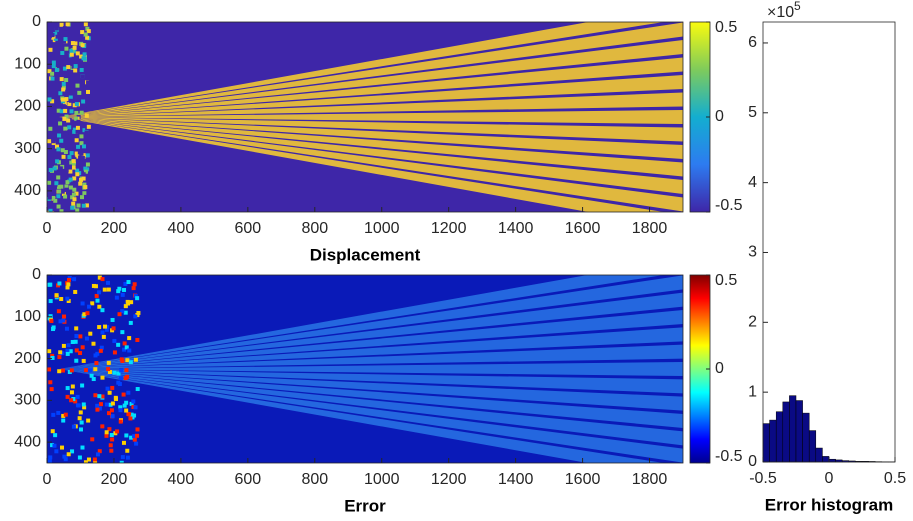  What do you see at coordinates (314, 479) in the screenshot?
I see `x-tick-label: 800` at bounding box center [314, 479].